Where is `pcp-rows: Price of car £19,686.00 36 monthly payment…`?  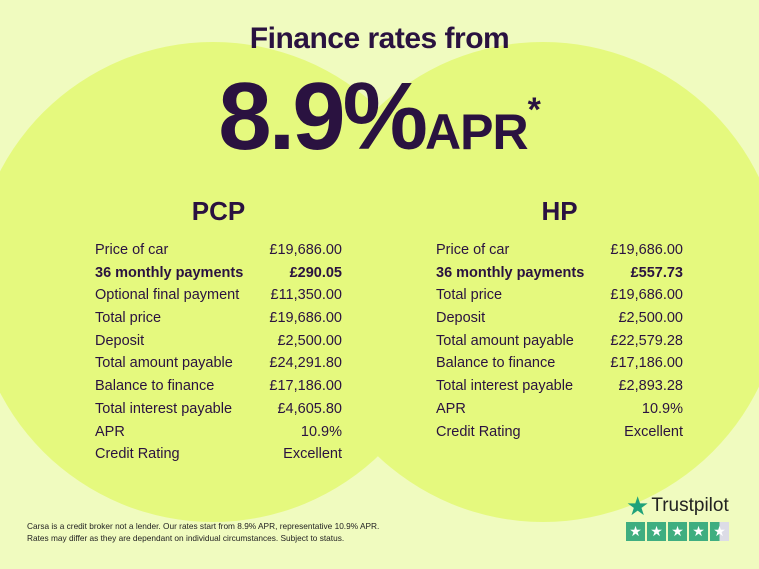
pcp-rows: Price of car £19,686.00 36 monthly payment… is located at coordinates (218, 352).